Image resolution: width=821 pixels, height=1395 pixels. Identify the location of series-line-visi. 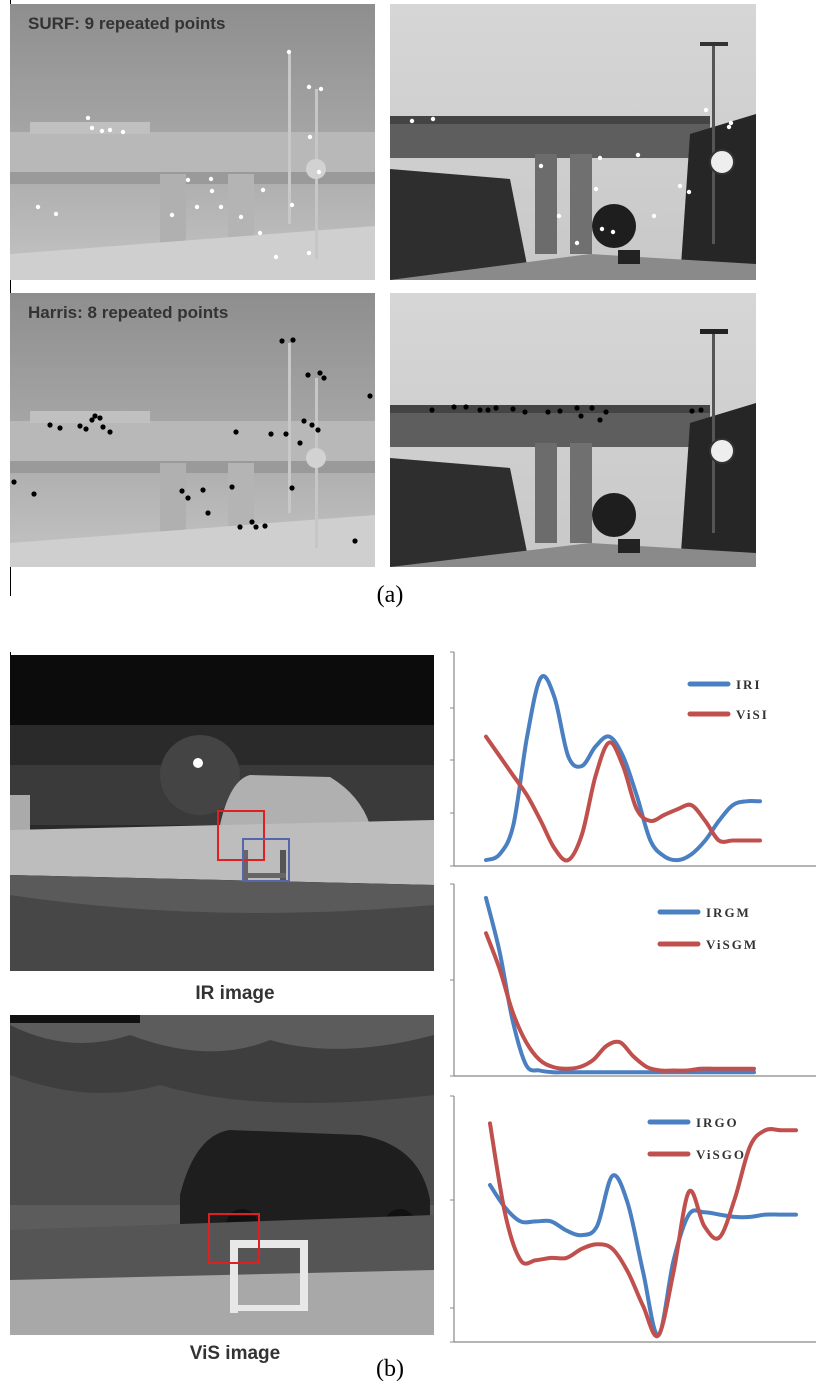
(623, 798).